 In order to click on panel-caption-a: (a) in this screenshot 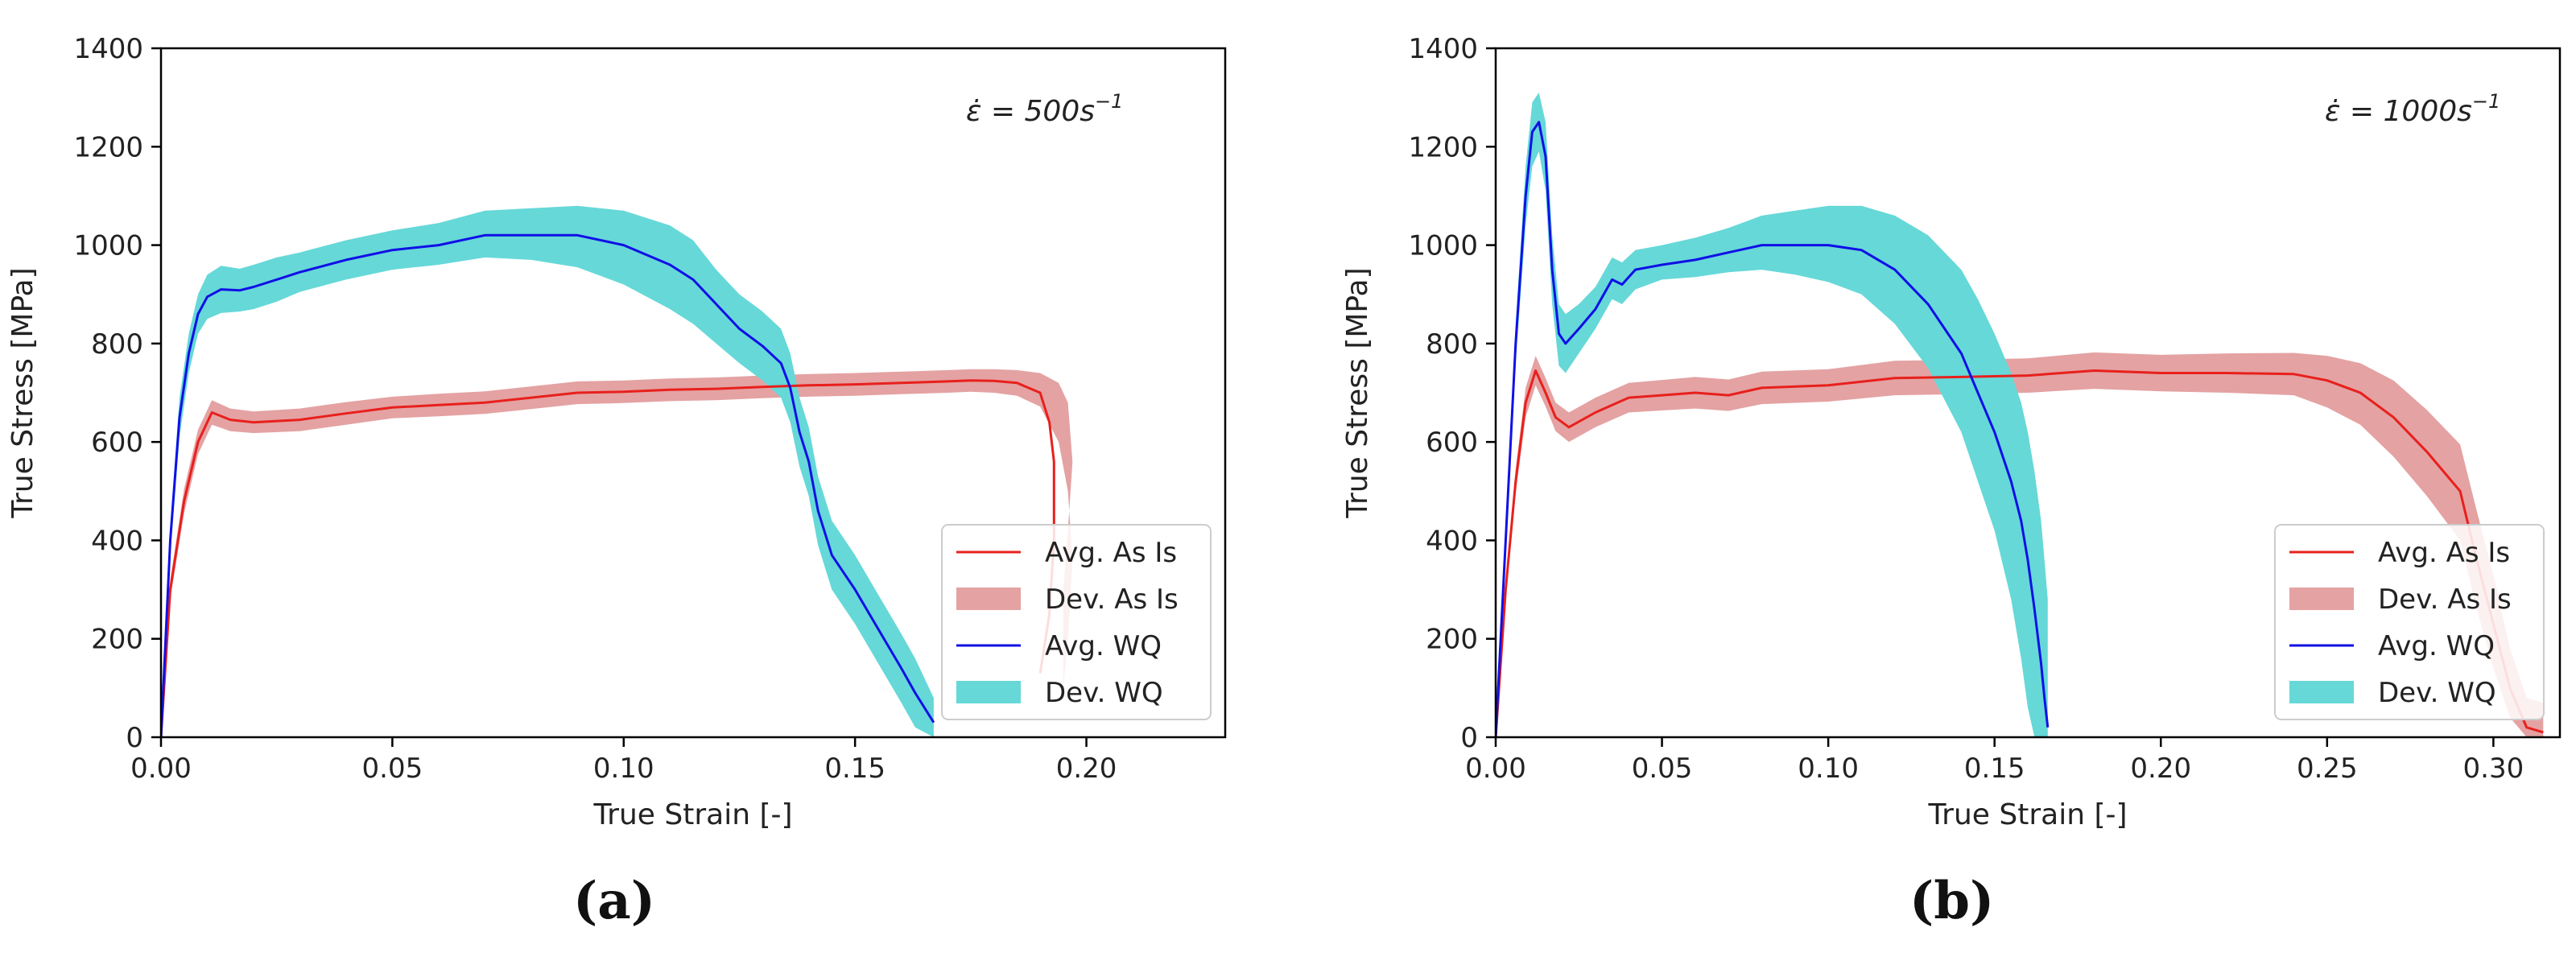, I will do `click(614, 901)`.